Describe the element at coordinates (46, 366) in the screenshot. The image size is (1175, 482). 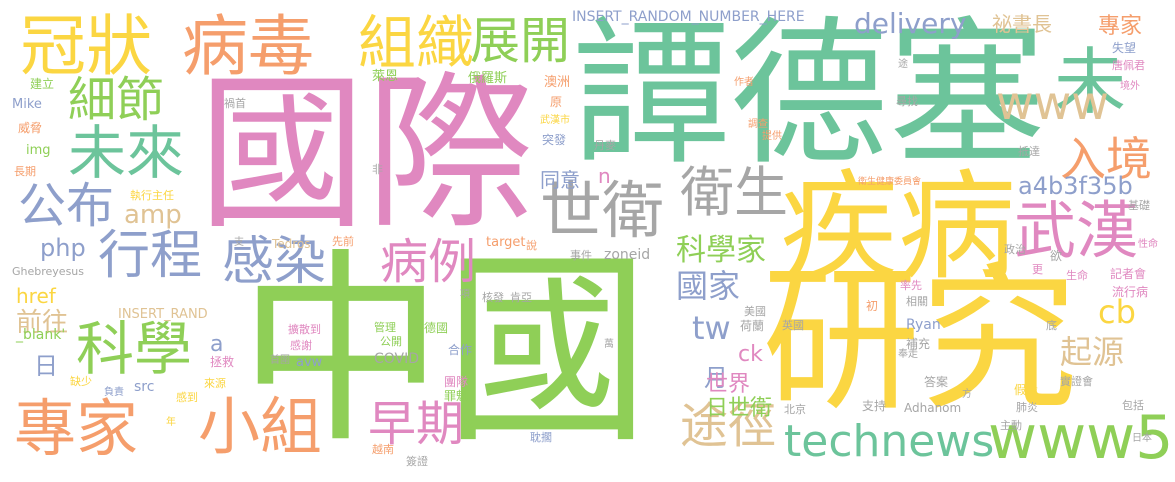
I see `word-ri: 日` at that location.